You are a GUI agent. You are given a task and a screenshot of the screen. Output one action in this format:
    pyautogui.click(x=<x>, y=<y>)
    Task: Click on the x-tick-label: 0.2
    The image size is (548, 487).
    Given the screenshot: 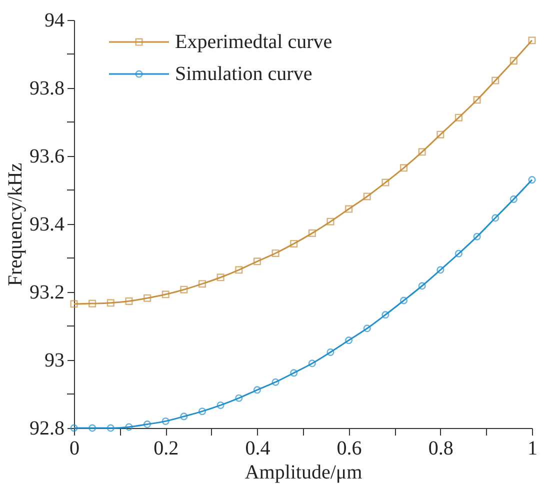 What is the action you would take?
    pyautogui.click(x=166, y=449)
    